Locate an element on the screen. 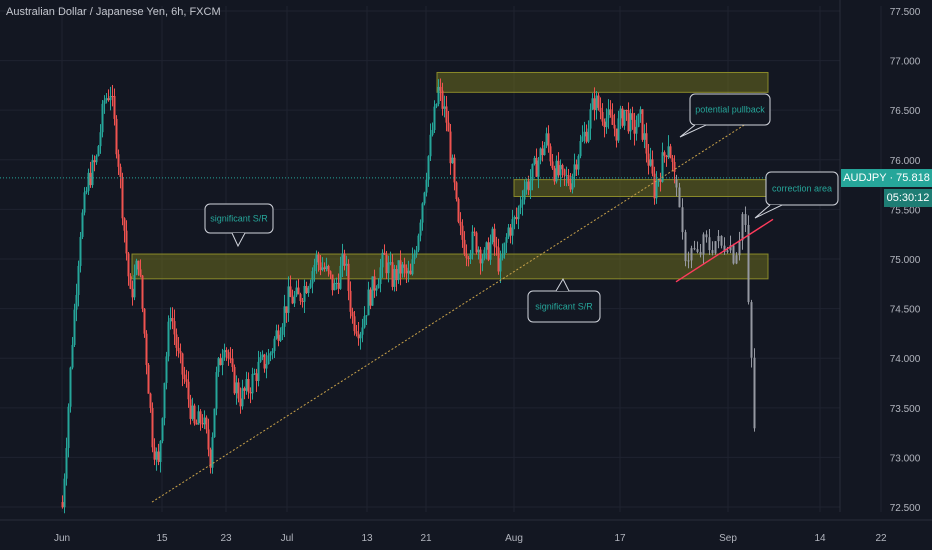  correction-area-callout-pointer is located at coordinates (768, 211).